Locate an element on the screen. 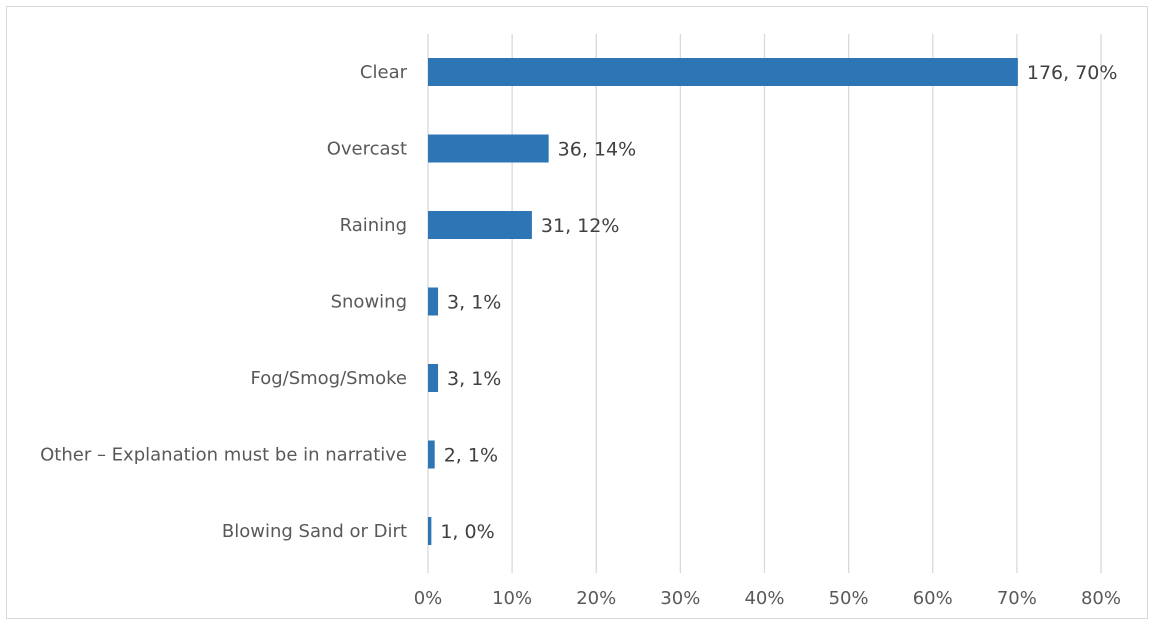 The image size is (1154, 625). x-tick-label: 70% is located at coordinates (1017, 598).